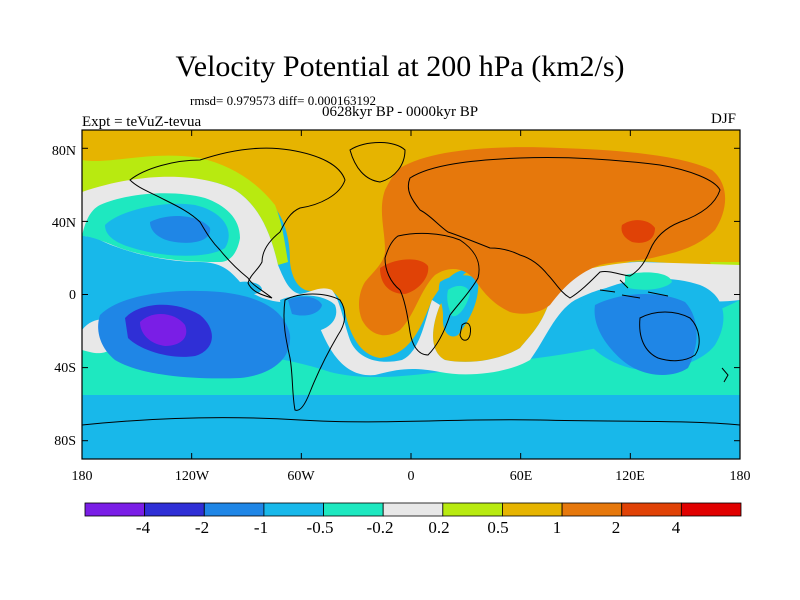  What do you see at coordinates (314, 352) in the screenshot?
I see `coast-south-america` at bounding box center [314, 352].